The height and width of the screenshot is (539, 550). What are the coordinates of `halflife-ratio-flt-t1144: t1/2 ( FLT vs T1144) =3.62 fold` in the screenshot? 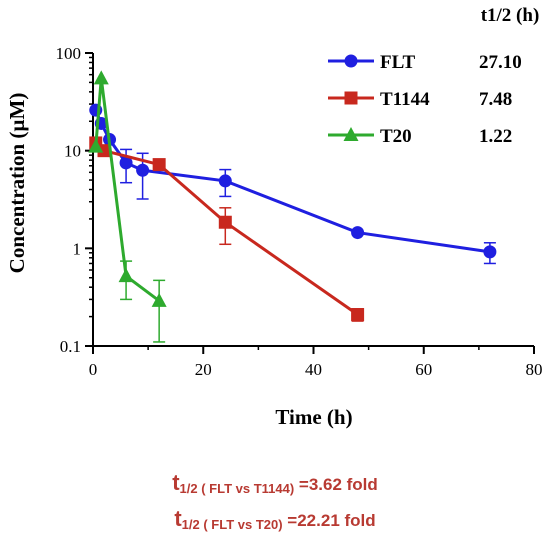 It's located at (275, 483).